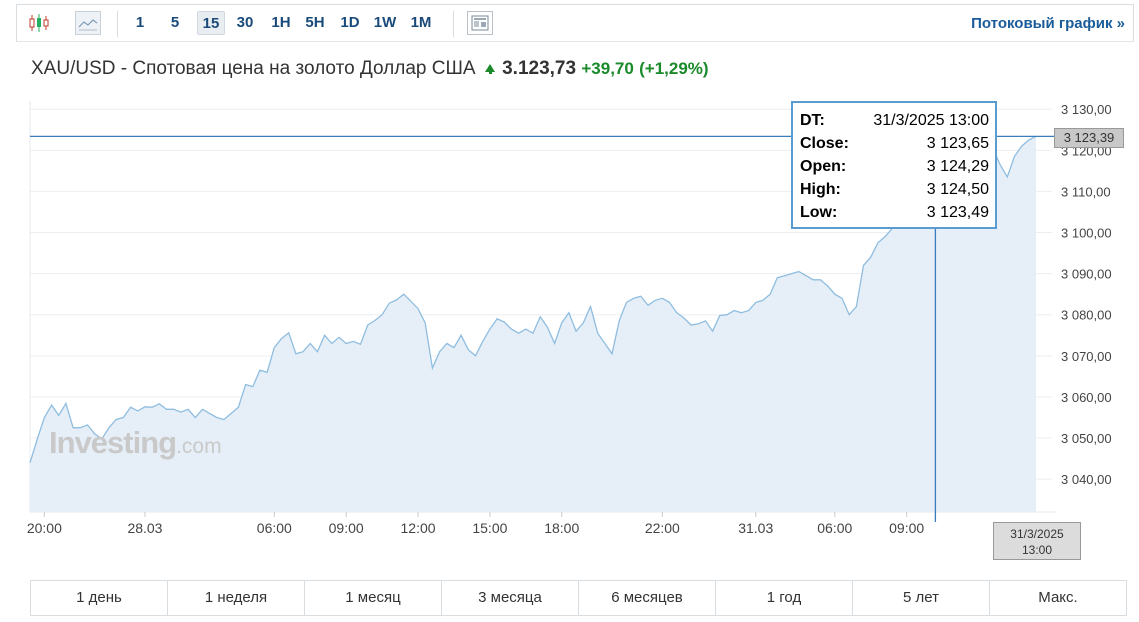 The image size is (1139, 622). What do you see at coordinates (820, 189) in the screenshot?
I see `tooltip-high-label: High:` at bounding box center [820, 189].